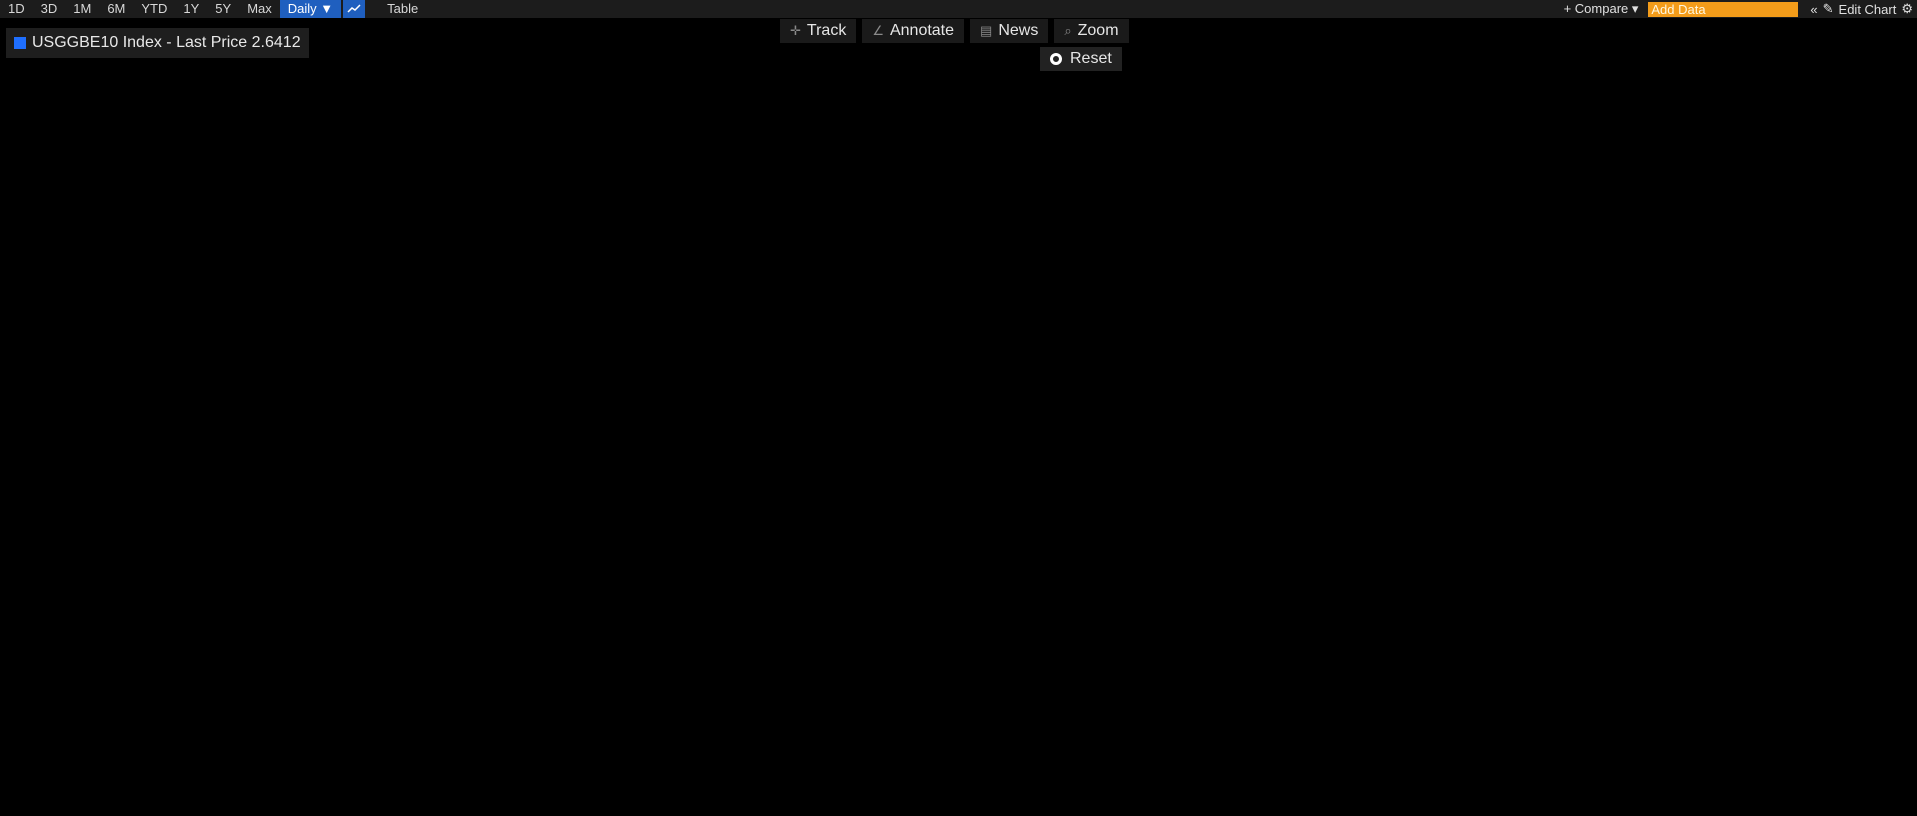  I want to click on add-data-input: Add Data, so click(1723, 9).